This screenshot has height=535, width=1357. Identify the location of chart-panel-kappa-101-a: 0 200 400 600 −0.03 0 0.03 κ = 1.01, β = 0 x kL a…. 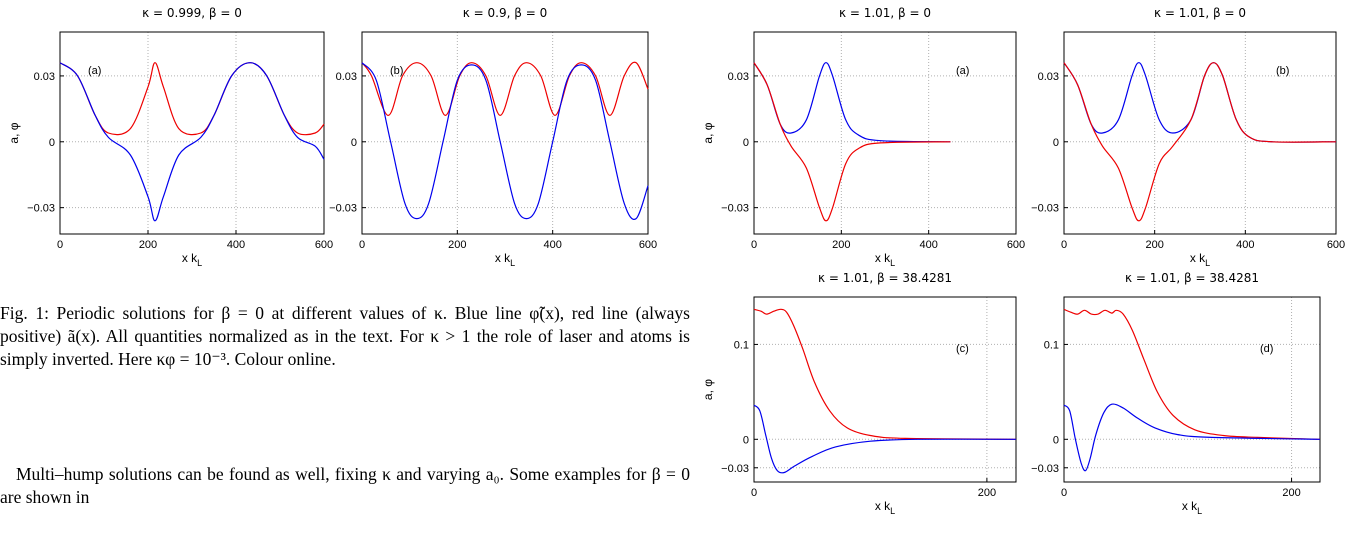
(863, 137).